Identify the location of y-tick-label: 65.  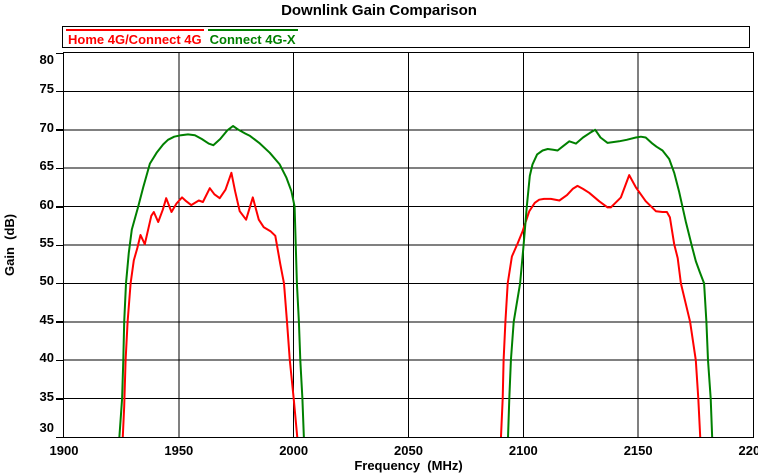
(46, 166).